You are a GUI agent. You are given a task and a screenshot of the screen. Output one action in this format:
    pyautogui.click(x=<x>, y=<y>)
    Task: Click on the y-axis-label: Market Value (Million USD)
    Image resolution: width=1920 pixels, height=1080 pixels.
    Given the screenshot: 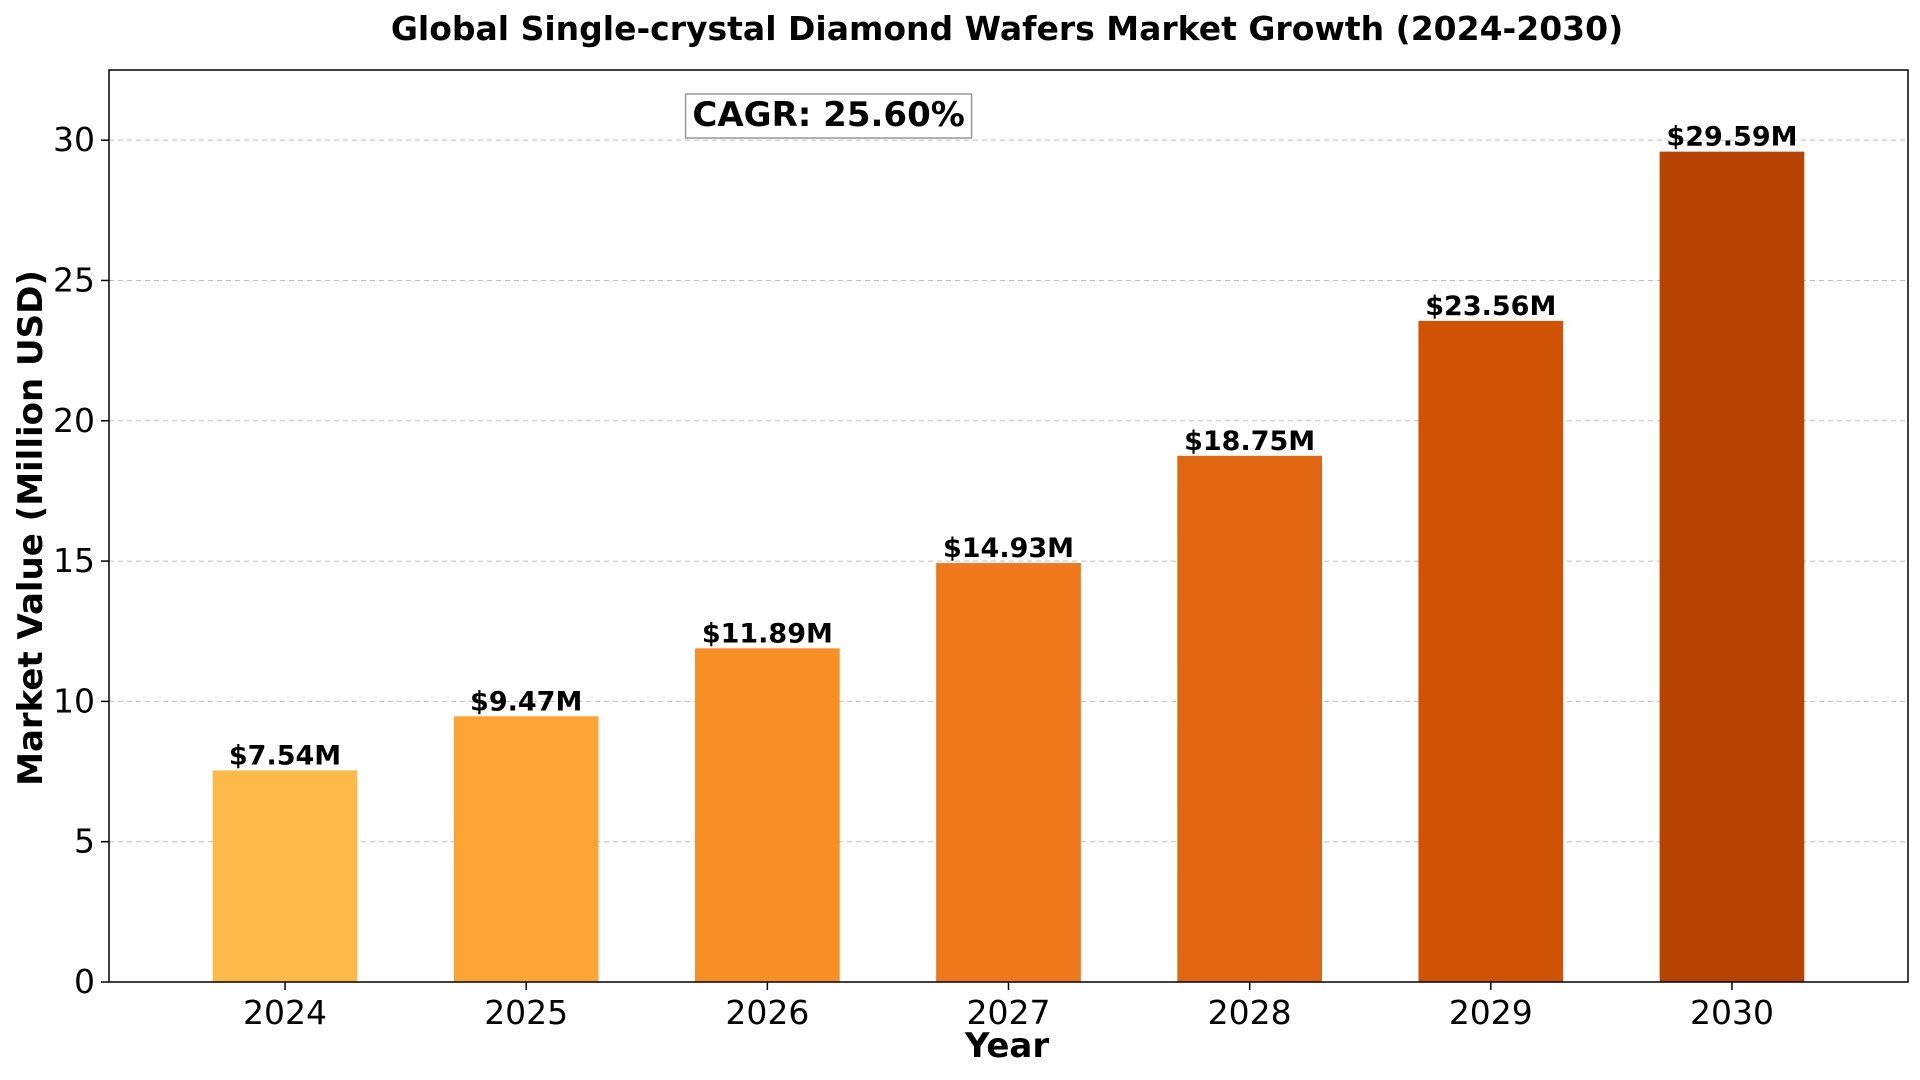 What is the action you would take?
    pyautogui.click(x=31, y=528)
    